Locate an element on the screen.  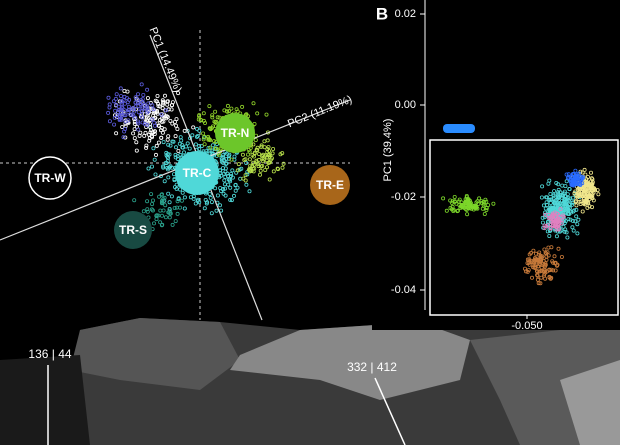
group-label: TR-S is located at coordinates (133, 230).